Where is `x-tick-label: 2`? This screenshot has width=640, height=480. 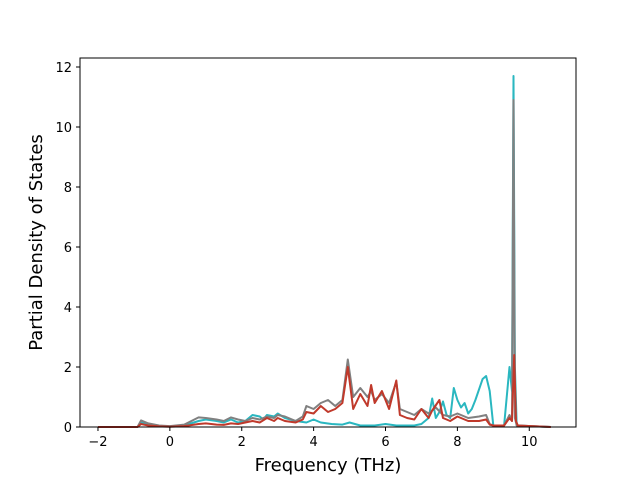 x-tick-label: 2 is located at coordinates (242, 442).